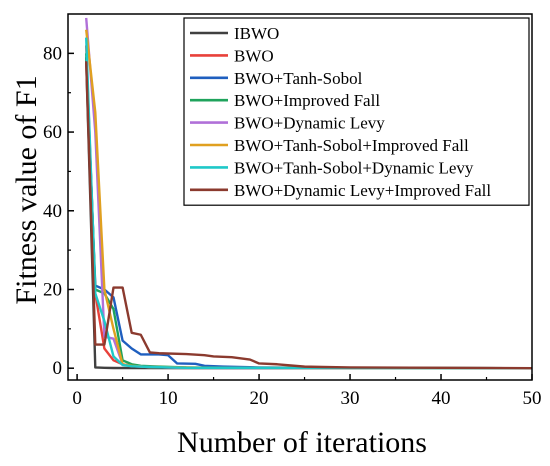 This screenshot has width=550, height=466. I want to click on x-axis-ticks: 0 10 20 30 40 50, so click(307, 391).